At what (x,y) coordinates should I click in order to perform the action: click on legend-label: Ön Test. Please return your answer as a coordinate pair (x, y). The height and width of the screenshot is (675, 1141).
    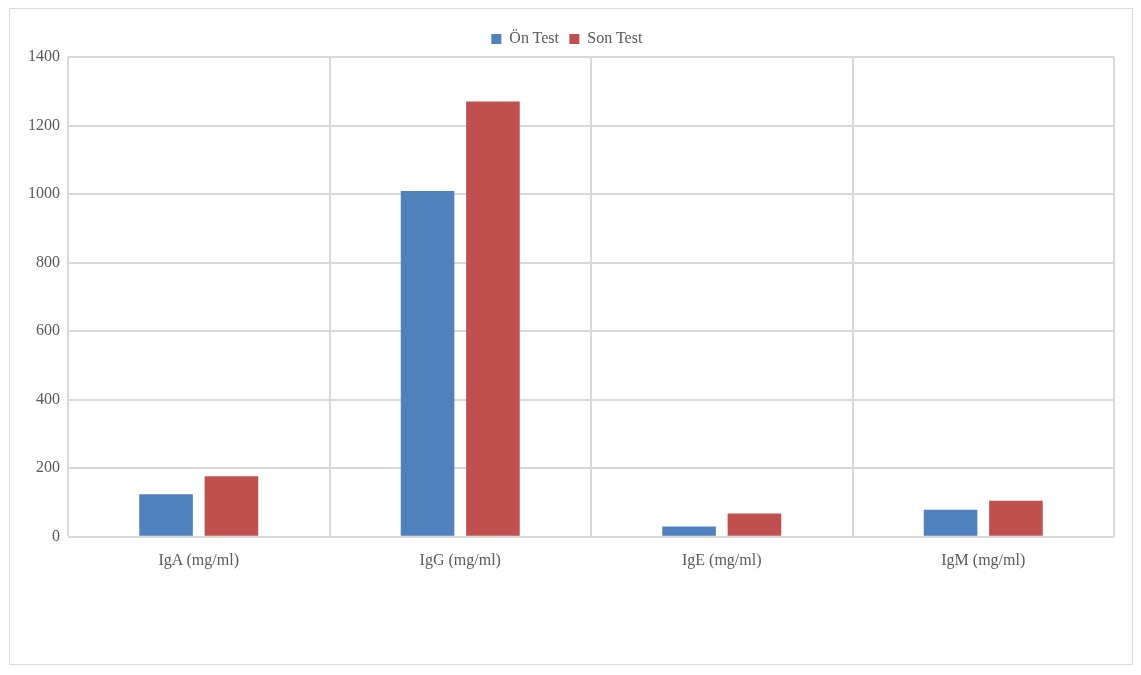
    Looking at the image, I should click on (534, 38).